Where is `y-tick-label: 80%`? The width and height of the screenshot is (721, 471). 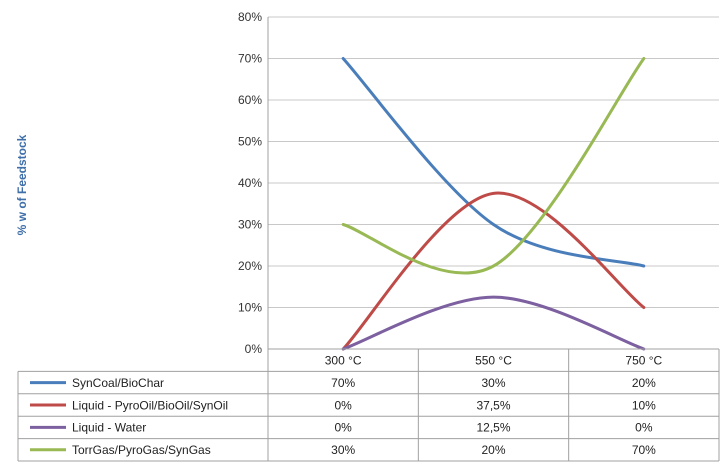 y-tick-label: 80% is located at coordinates (250, 17).